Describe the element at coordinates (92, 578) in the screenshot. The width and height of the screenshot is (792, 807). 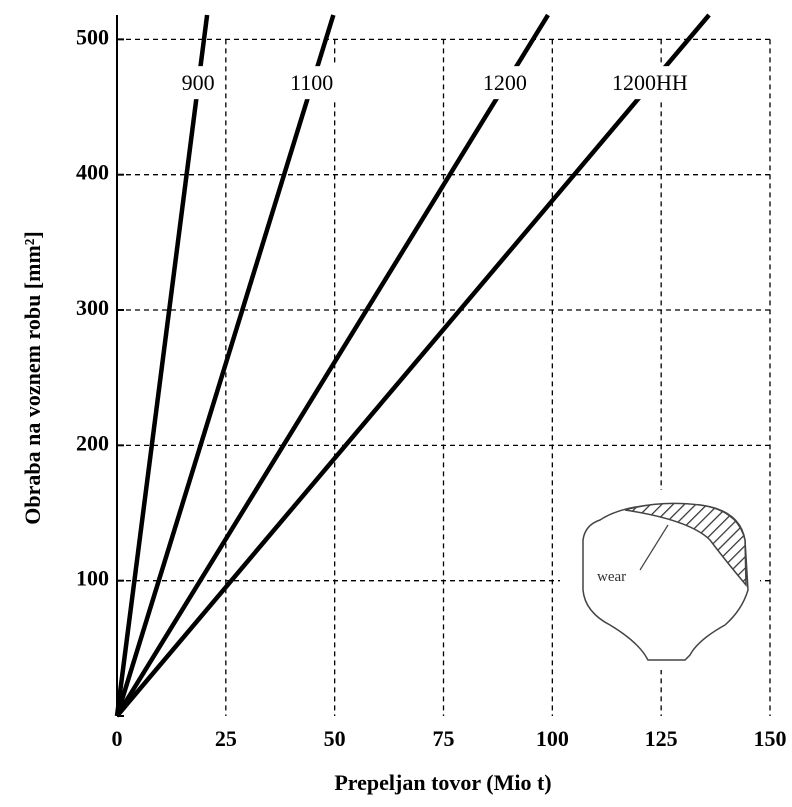
I see `y-tick-label: 100` at that location.